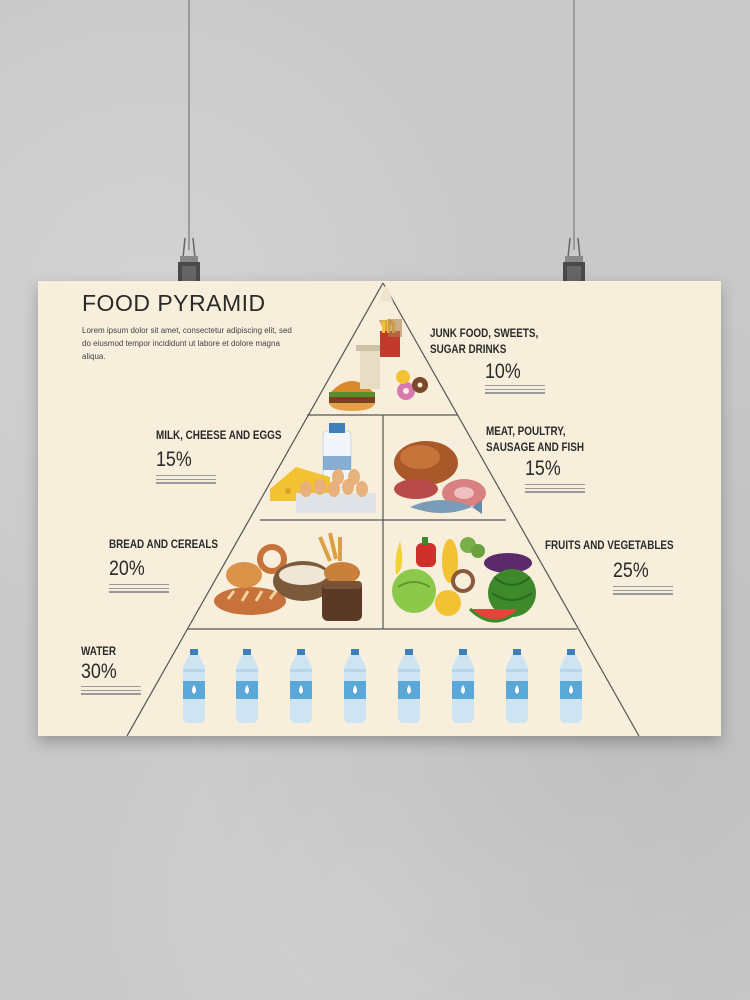 The image size is (750, 1000). I want to click on junk-food-label-line1: JUNK FOOD, SWEETS,, so click(484, 334).